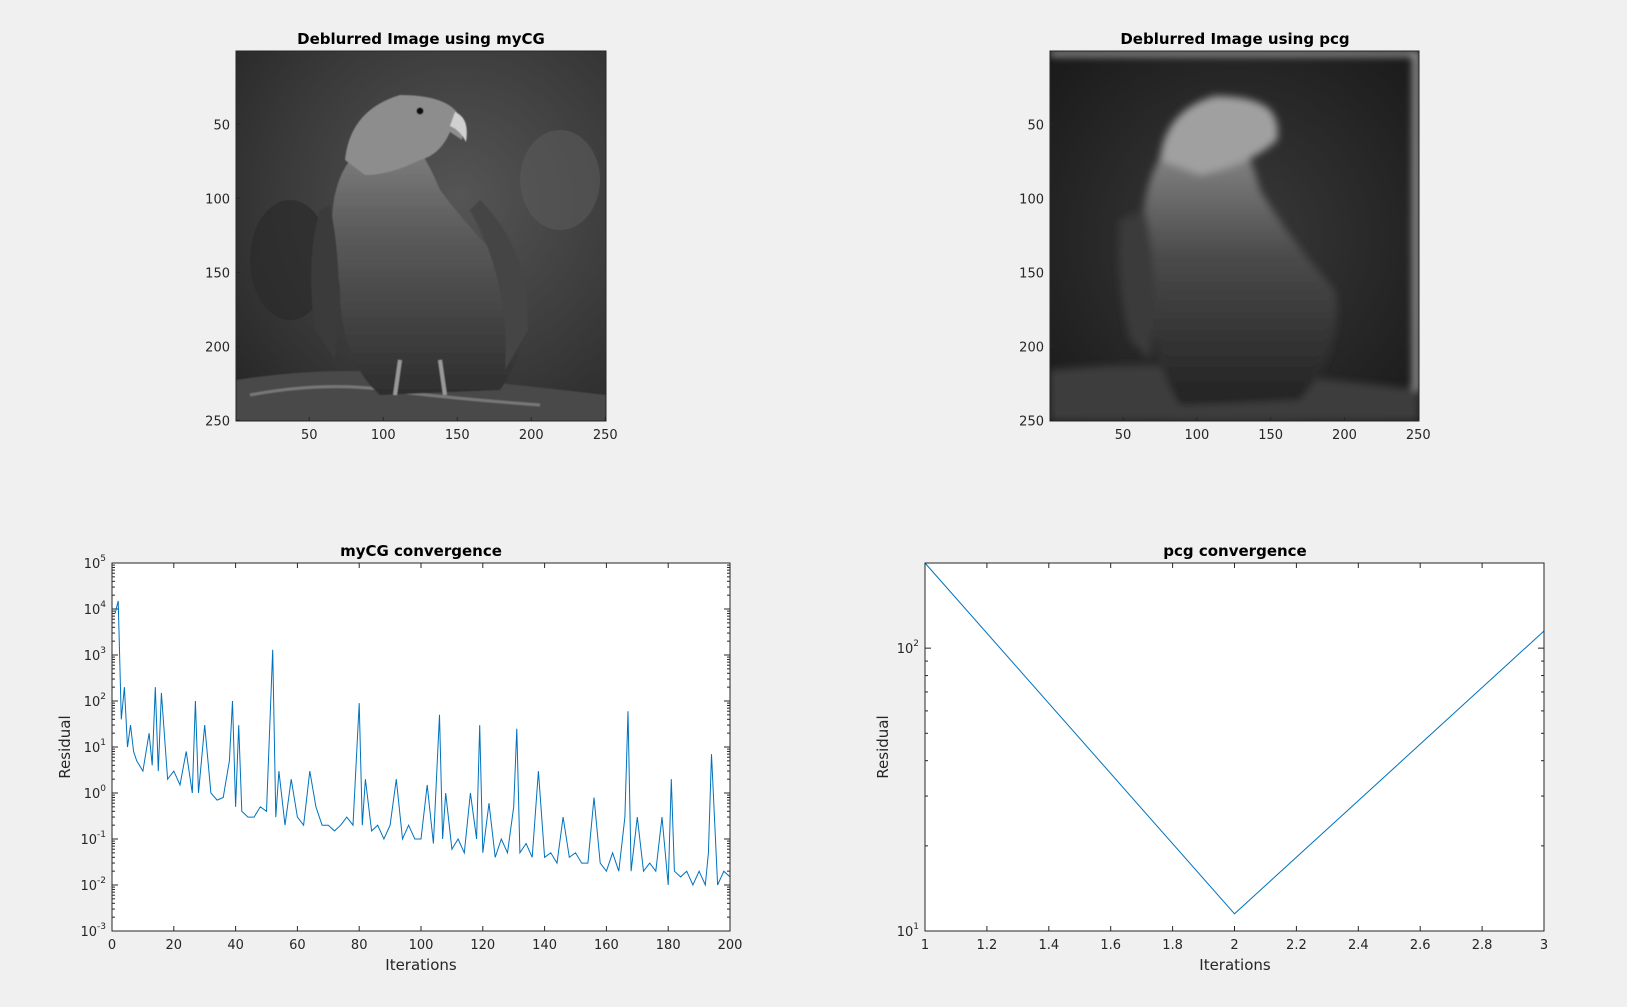 This screenshot has width=1627, height=1007. Describe the element at coordinates (1234, 738) in the screenshot. I see `pcg-residual-series` at that location.